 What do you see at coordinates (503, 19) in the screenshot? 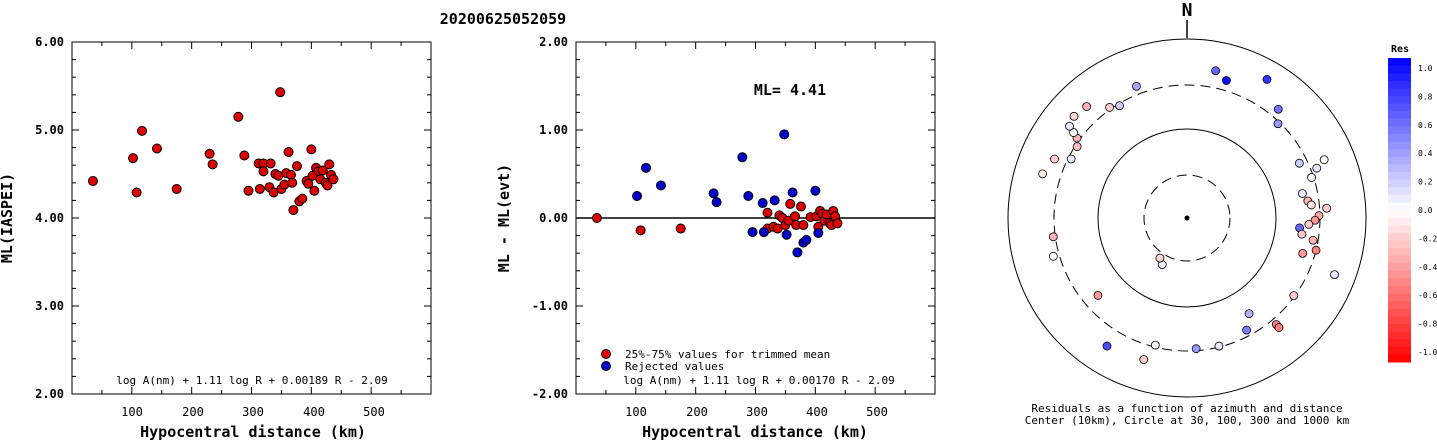
I see `event-id-title: 20200625052059` at bounding box center [503, 19].